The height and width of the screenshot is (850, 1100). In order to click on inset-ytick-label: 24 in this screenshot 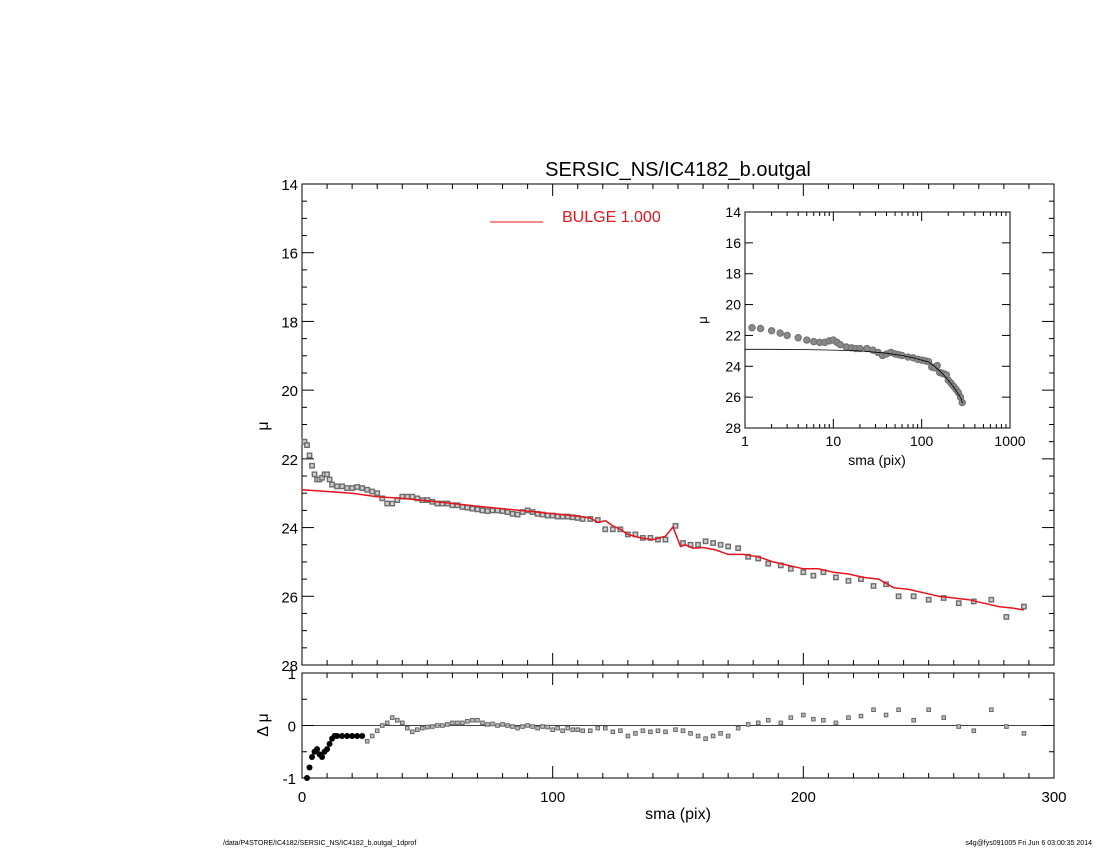, I will do `click(733, 366)`.